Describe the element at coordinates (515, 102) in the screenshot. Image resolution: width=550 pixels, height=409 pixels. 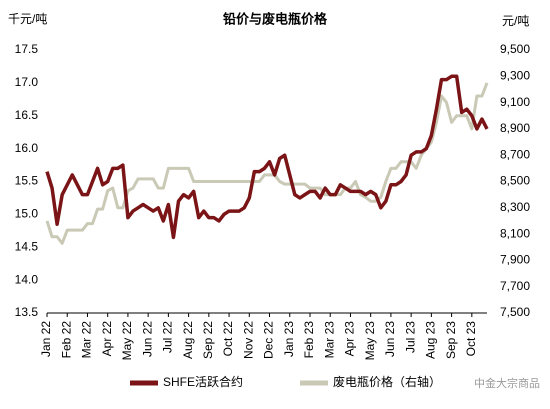
I see `y2-tick-label: 9,100` at that location.